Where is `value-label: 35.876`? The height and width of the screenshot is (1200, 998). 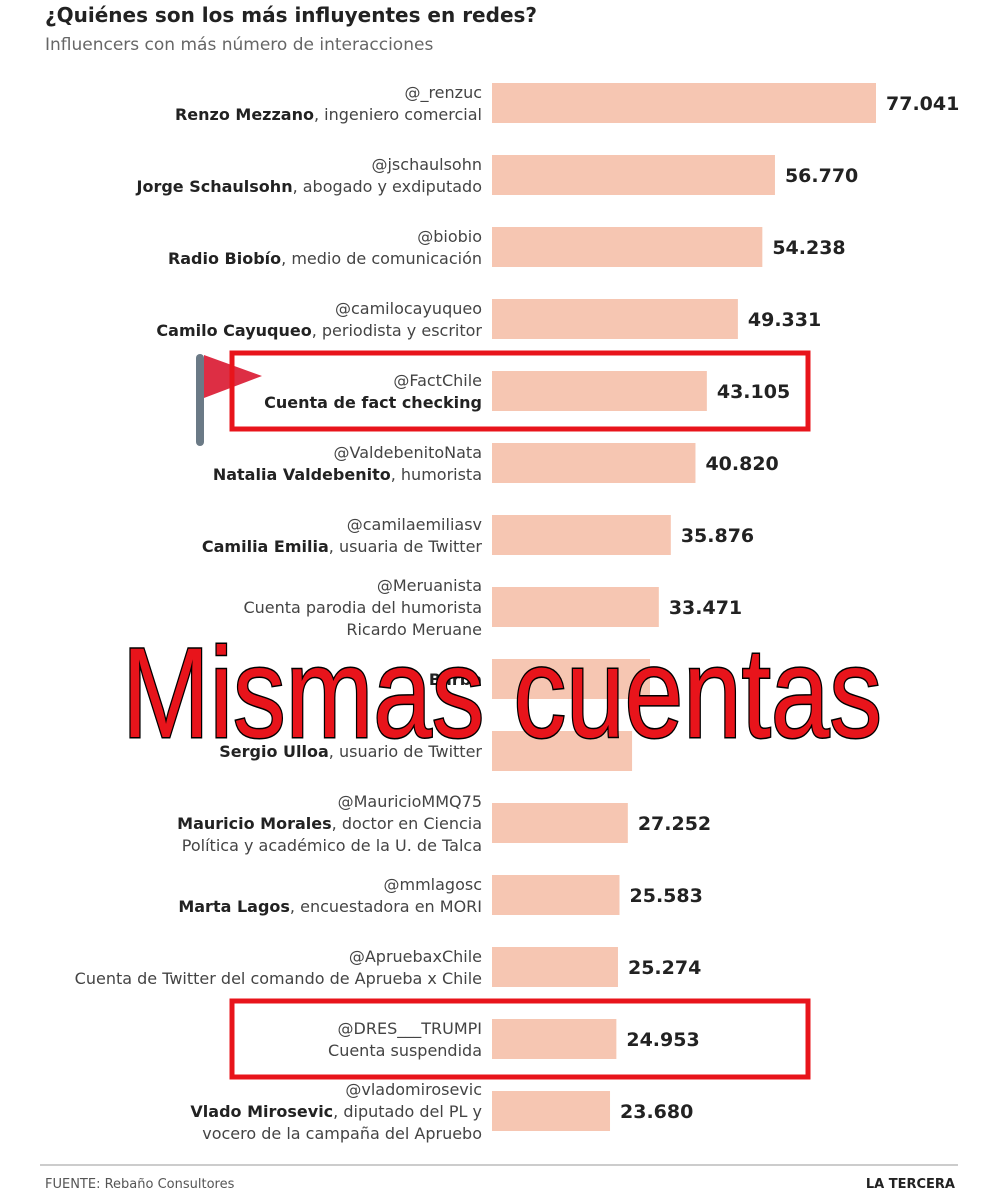 value-label: 35.876 is located at coordinates (717, 536).